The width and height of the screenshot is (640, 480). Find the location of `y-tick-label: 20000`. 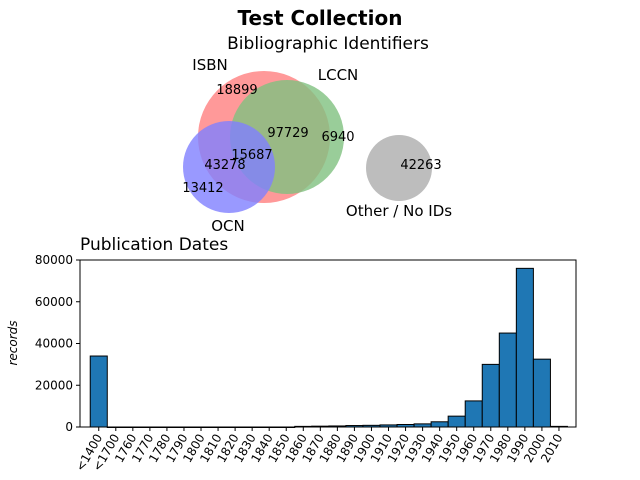

y-tick-label: 20000 is located at coordinates (54, 385).